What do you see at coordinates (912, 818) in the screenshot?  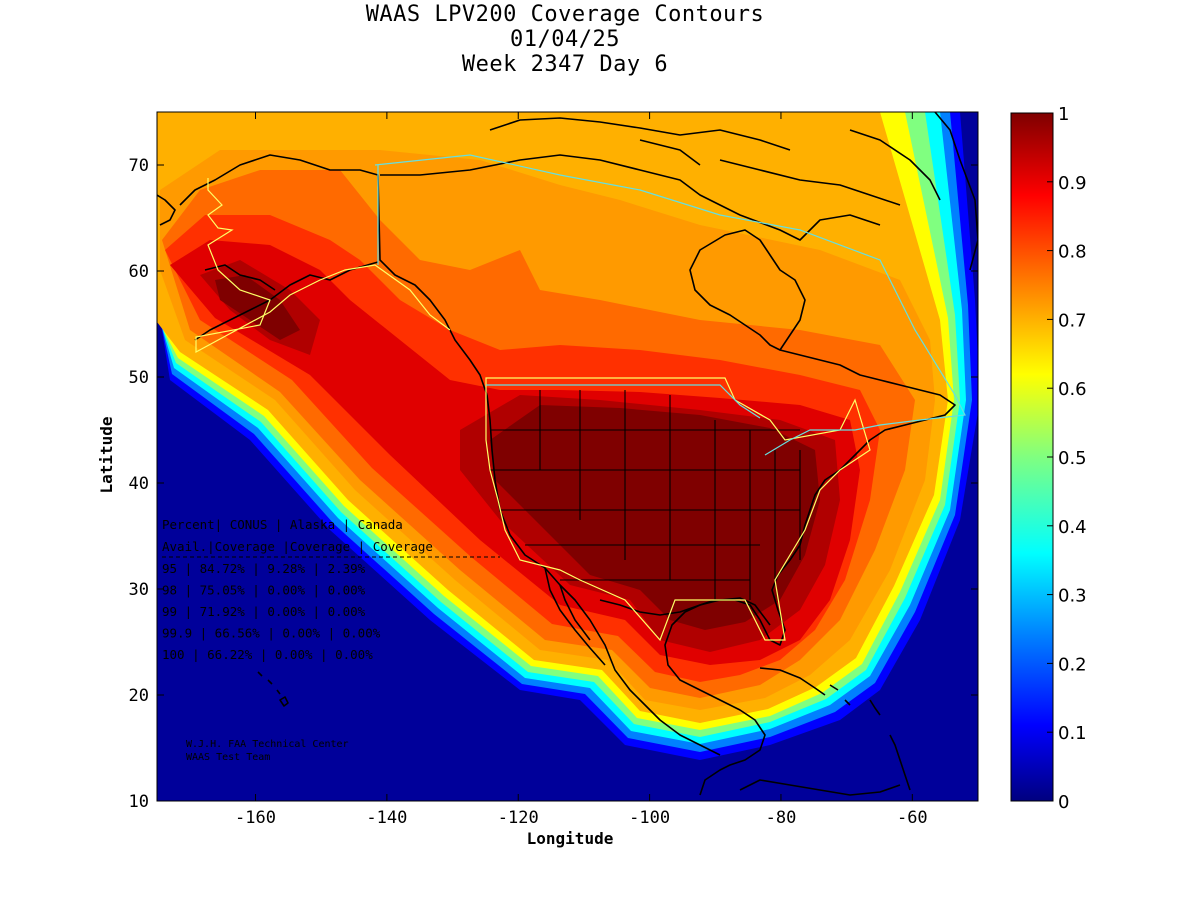 I see `x-tick-label: -60` at bounding box center [912, 818].